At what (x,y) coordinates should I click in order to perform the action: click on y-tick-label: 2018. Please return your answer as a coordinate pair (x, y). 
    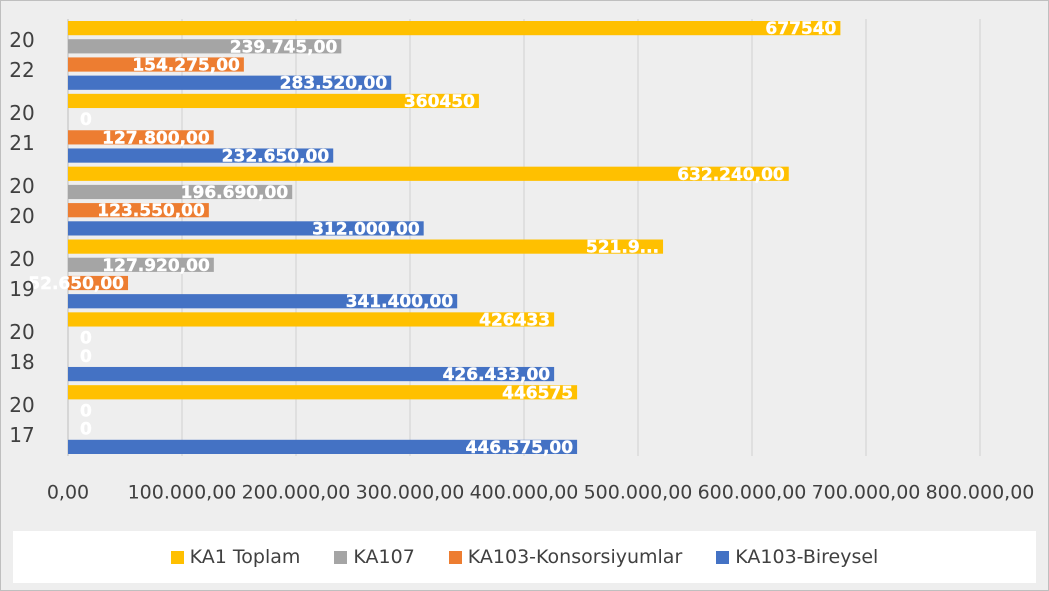
    Looking at the image, I should click on (22, 346).